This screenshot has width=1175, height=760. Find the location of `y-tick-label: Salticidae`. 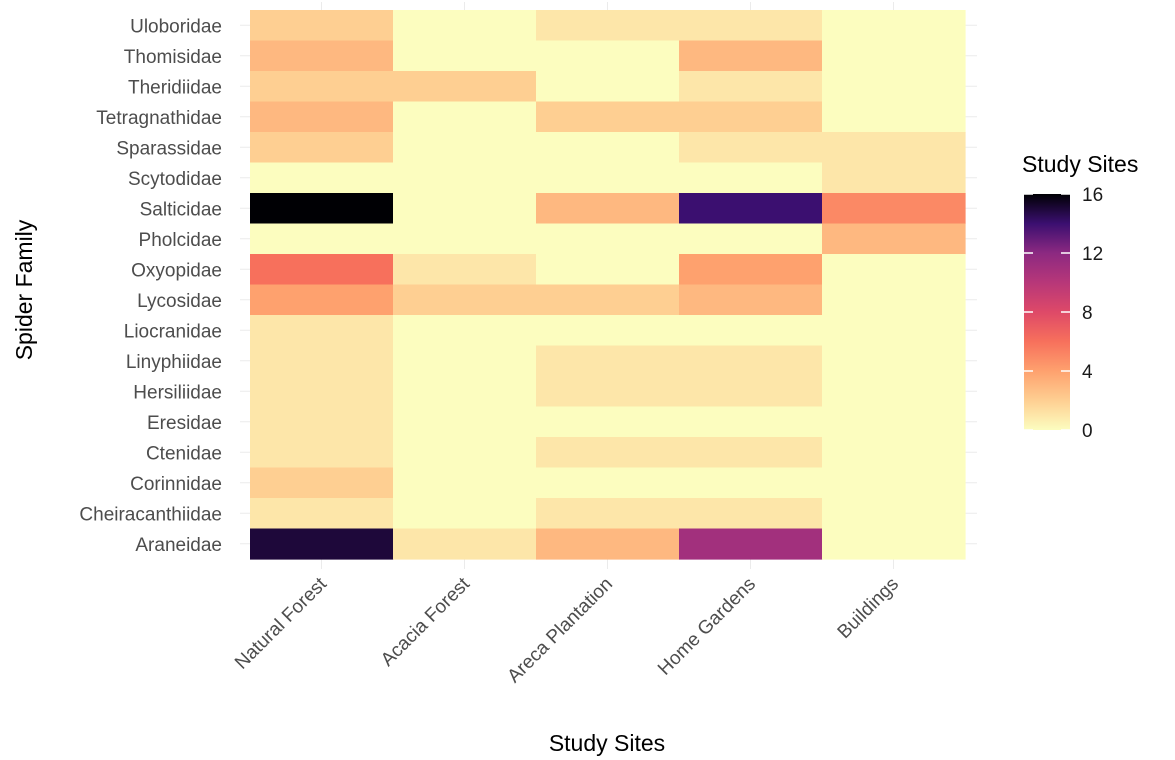

y-tick-label: Salticidae is located at coordinates (181, 209).